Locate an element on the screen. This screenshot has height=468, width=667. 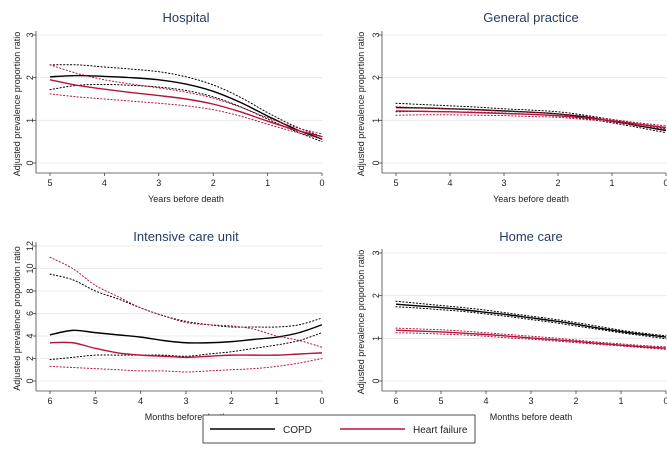
y-tick-label: 6 is located at coordinates (30, 313).